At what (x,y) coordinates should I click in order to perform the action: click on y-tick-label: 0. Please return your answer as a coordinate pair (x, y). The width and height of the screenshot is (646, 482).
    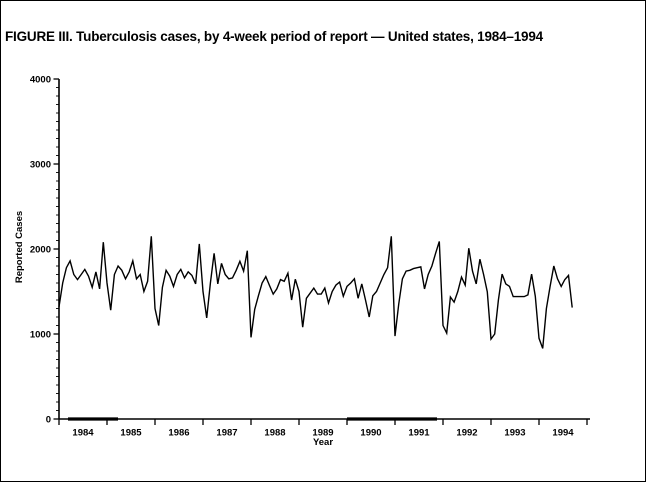
    Looking at the image, I should click on (48, 420).